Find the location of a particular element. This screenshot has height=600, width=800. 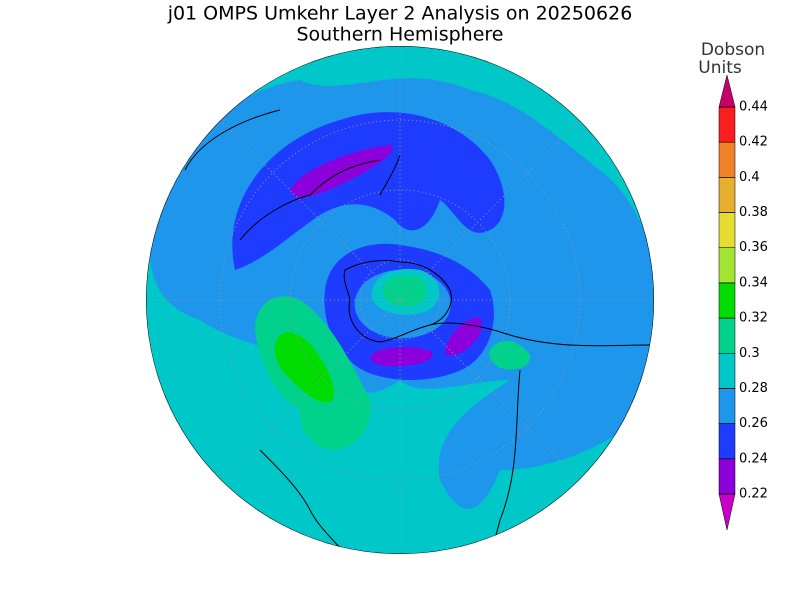

colorbar-tick-label: 0.42 is located at coordinates (753, 142).